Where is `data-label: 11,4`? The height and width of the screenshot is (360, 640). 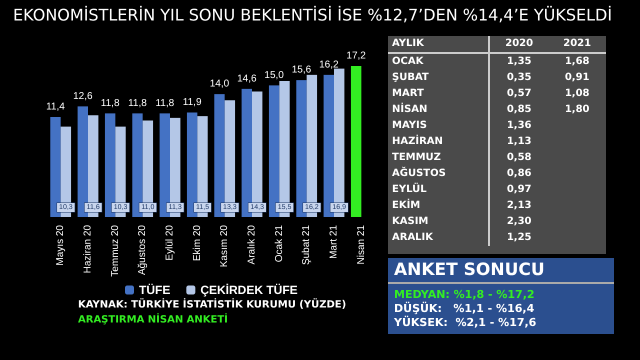 data-label: 11,4 is located at coordinates (56, 106).